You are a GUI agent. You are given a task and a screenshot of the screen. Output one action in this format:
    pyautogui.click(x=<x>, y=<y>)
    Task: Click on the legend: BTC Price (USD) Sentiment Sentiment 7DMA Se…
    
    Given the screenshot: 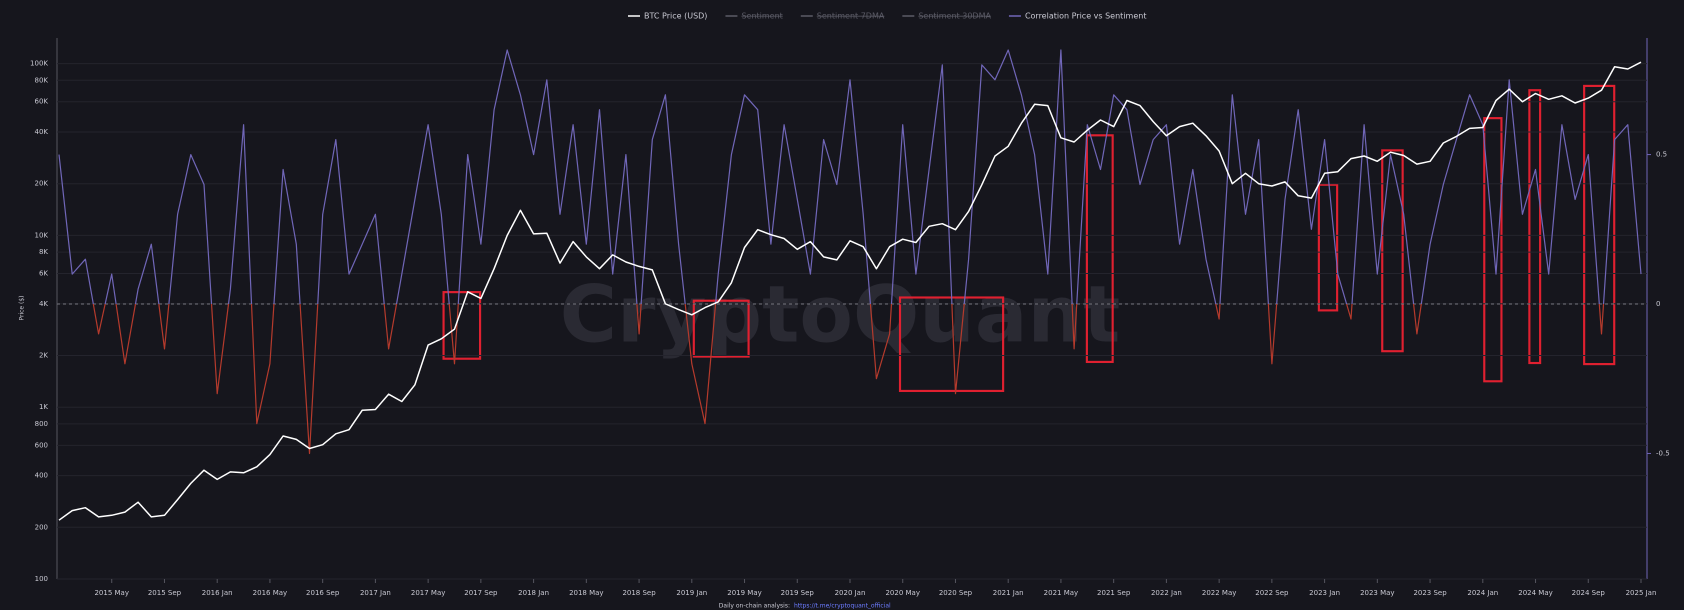 What is the action you would take?
    pyautogui.click(x=887, y=16)
    